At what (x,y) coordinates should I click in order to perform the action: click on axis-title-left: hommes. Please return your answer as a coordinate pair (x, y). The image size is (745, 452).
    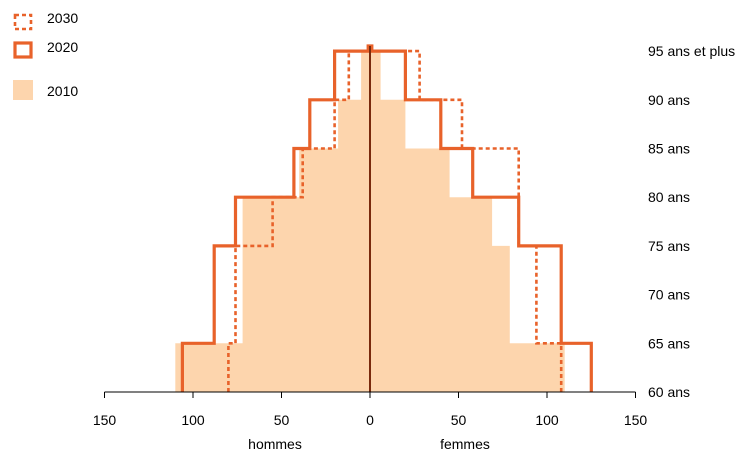
    Looking at the image, I should click on (275, 444).